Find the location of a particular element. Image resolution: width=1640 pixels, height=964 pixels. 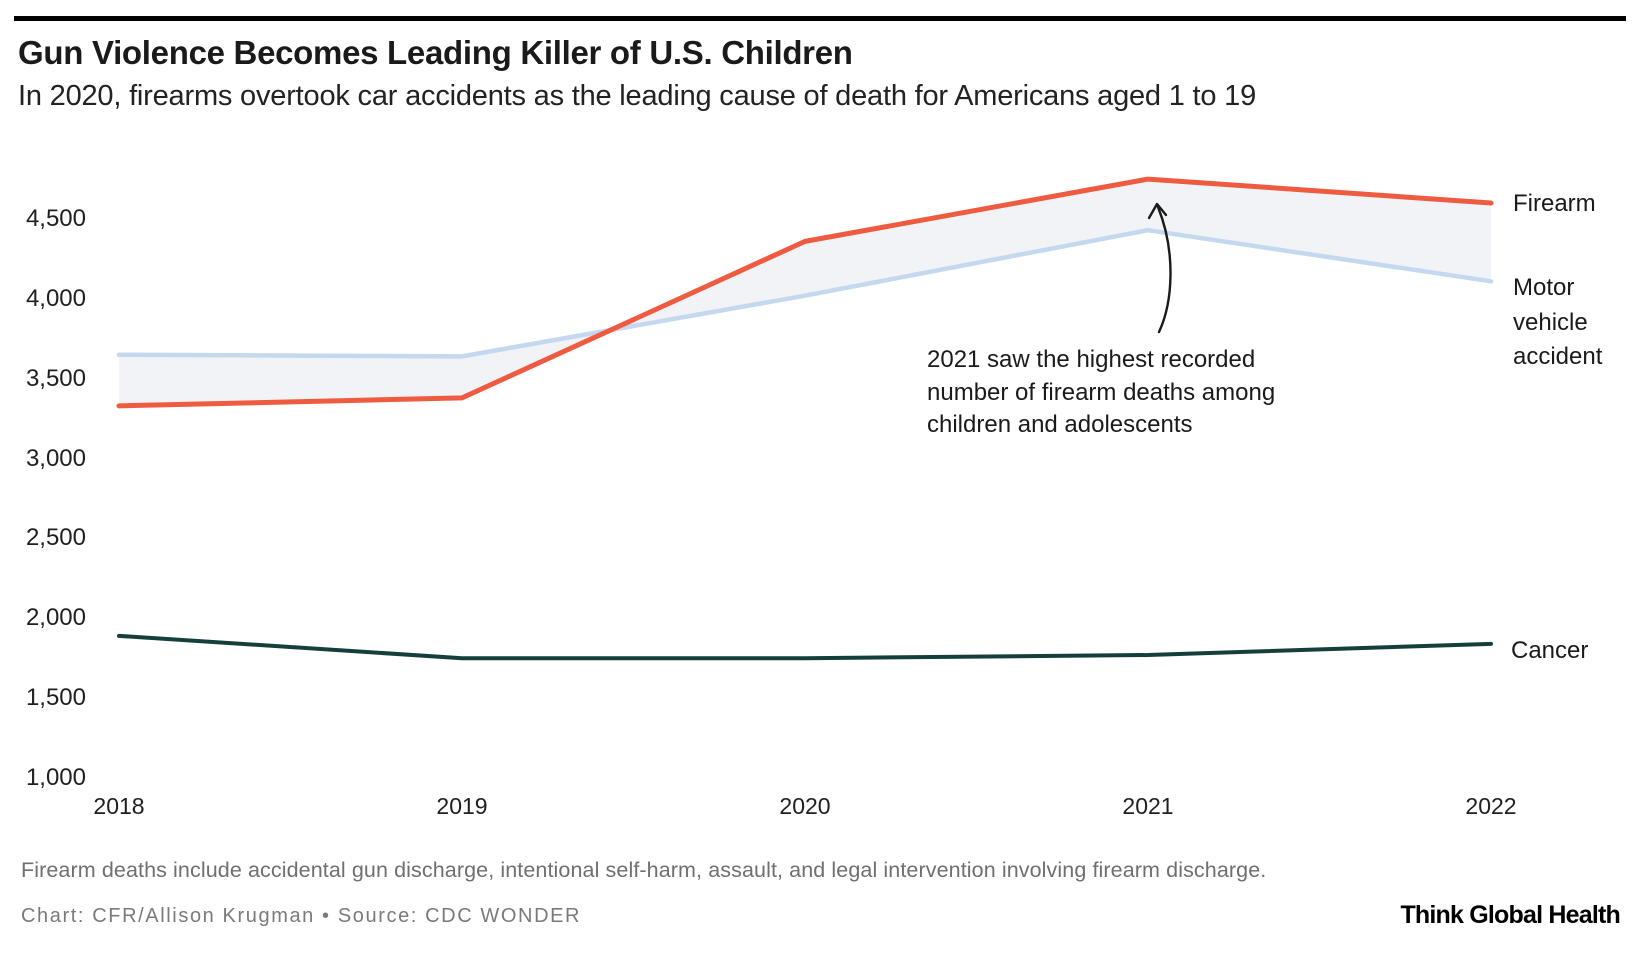

annotation-line: 2021 saw the highest recorded is located at coordinates (1091, 359).